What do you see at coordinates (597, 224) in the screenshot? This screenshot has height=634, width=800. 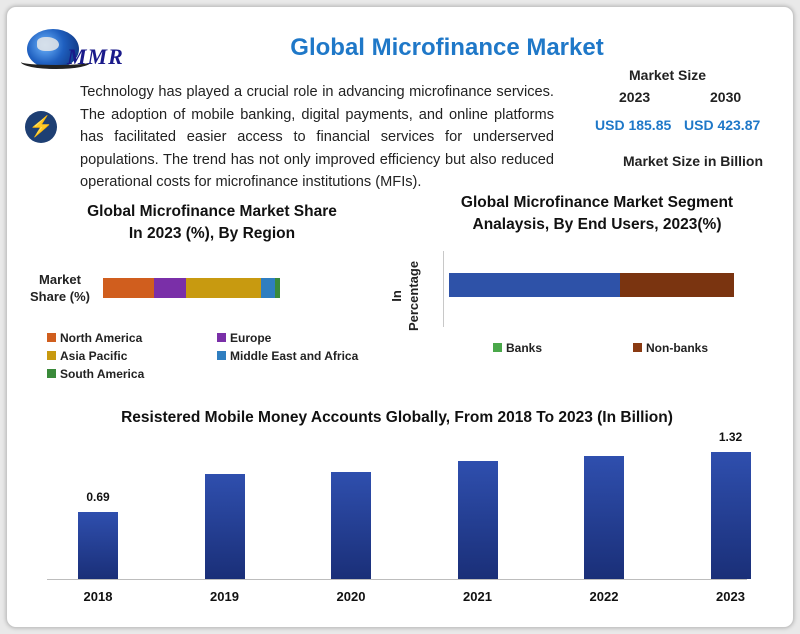 I see `enduser-chart-title-line2: Analaysis, By End Users, 2023(%)` at bounding box center [597, 224].